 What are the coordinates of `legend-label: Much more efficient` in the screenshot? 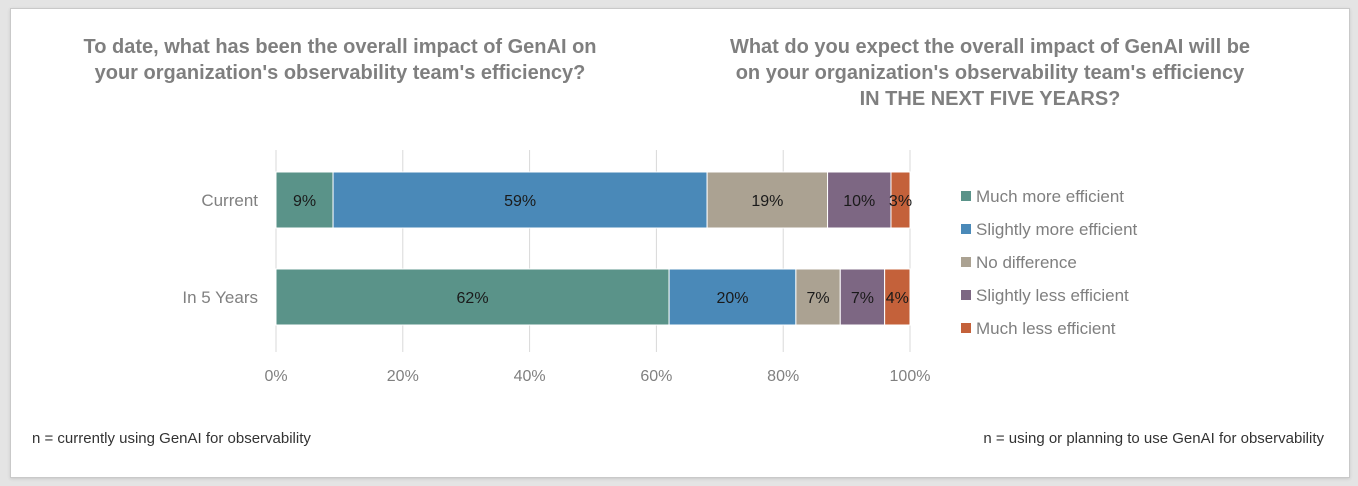 It's located at (1050, 196).